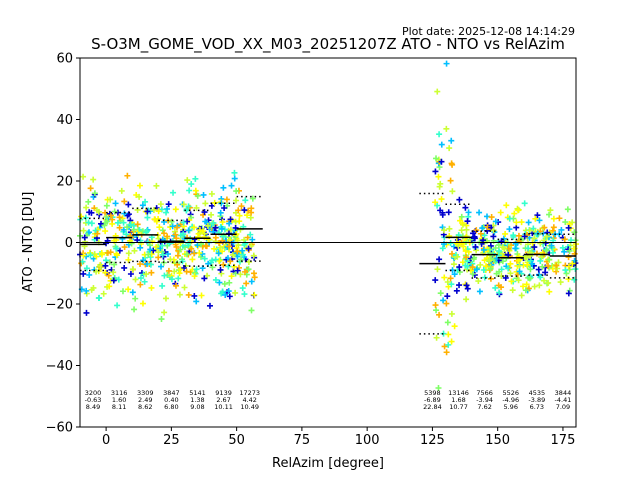  Describe the element at coordinates (328, 463) in the screenshot. I see `x-axis-label: RelAzim [degree]` at that location.